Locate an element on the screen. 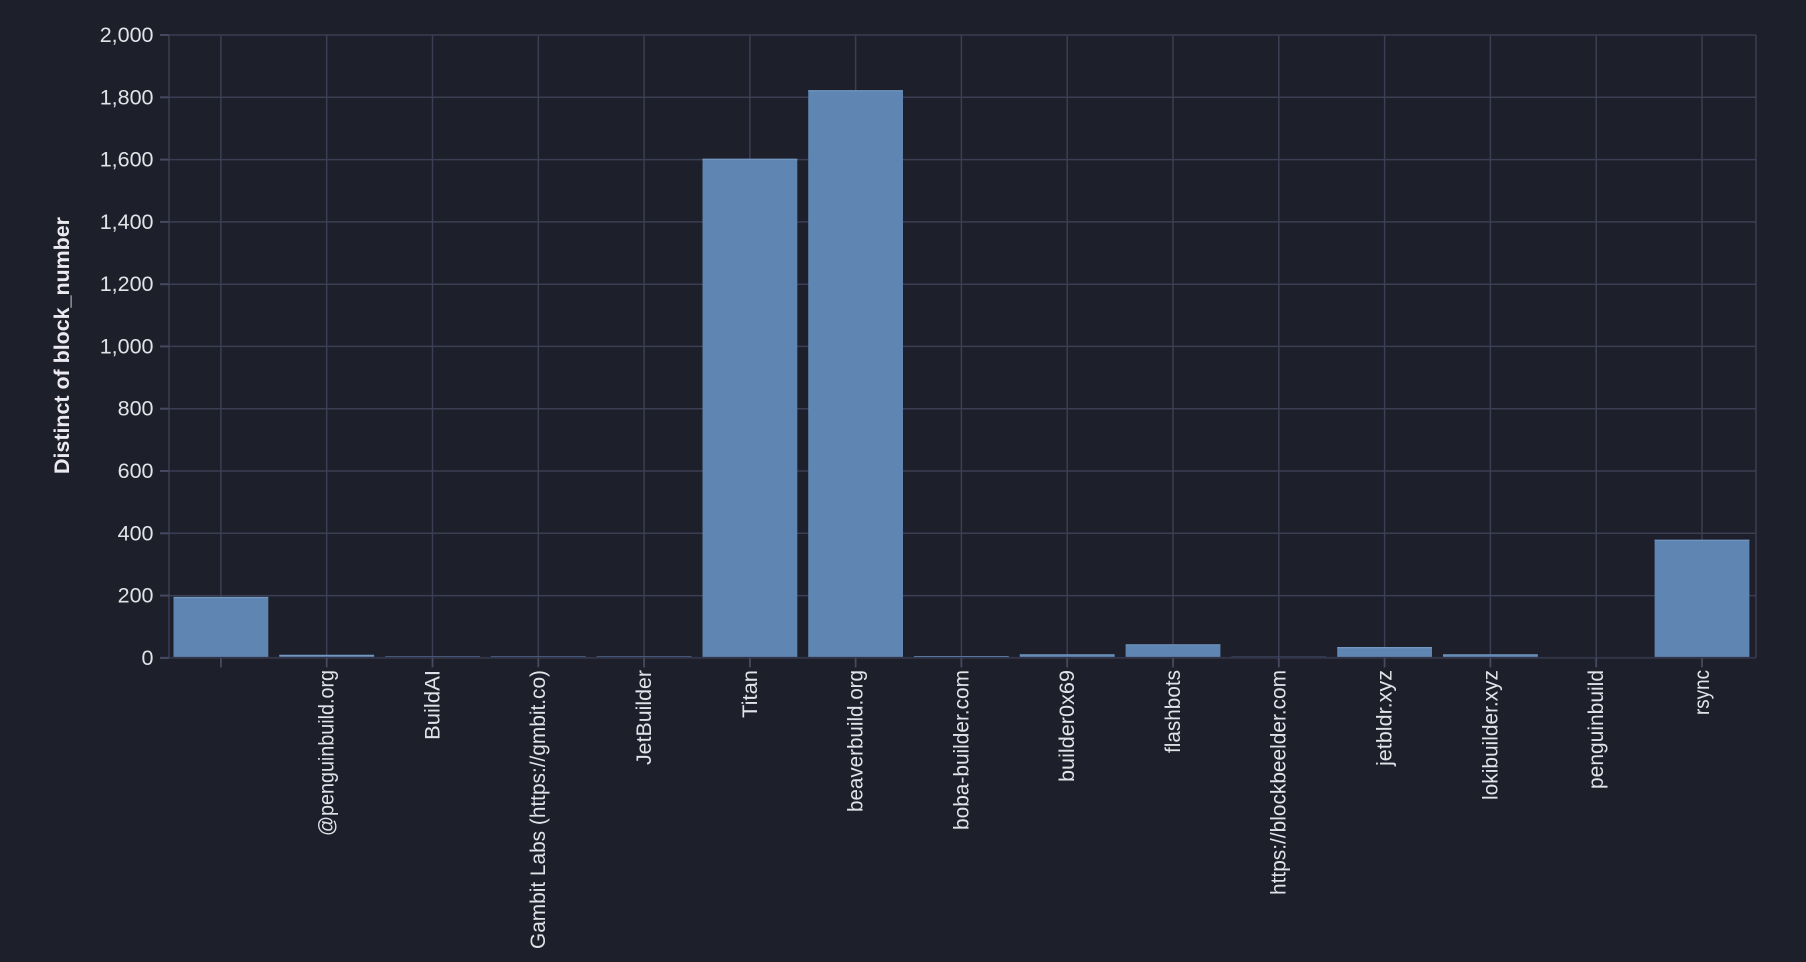  svg-text: 1,400 is located at coordinates (127, 222).